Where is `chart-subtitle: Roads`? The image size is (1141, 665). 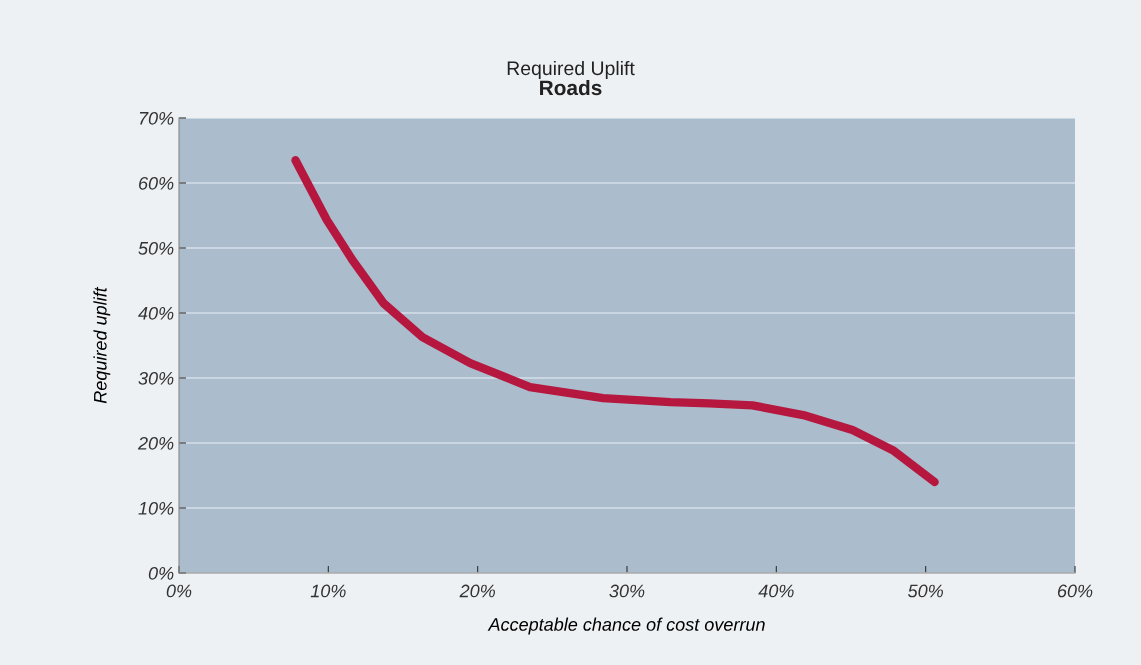
chart-subtitle: Roads is located at coordinates (571, 87).